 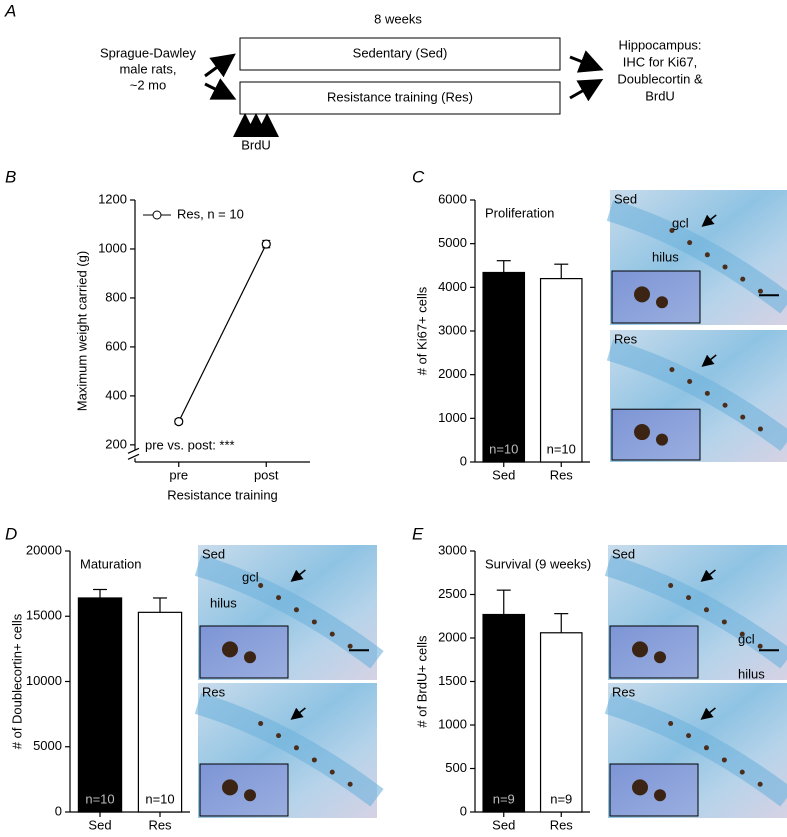 I want to click on group-label: Sedentary (Sed), so click(x=400, y=52).